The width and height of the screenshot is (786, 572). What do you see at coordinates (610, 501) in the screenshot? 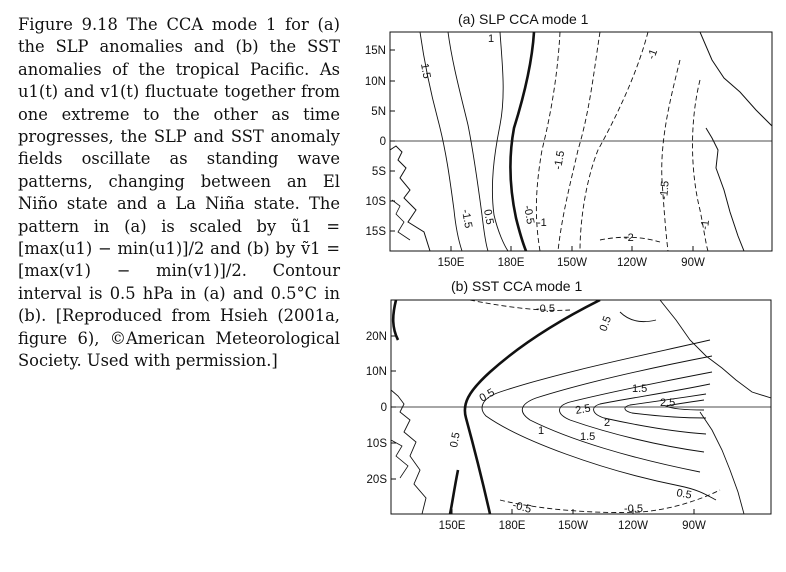
I see `contour-b-m0p5-s` at bounding box center [610, 501].